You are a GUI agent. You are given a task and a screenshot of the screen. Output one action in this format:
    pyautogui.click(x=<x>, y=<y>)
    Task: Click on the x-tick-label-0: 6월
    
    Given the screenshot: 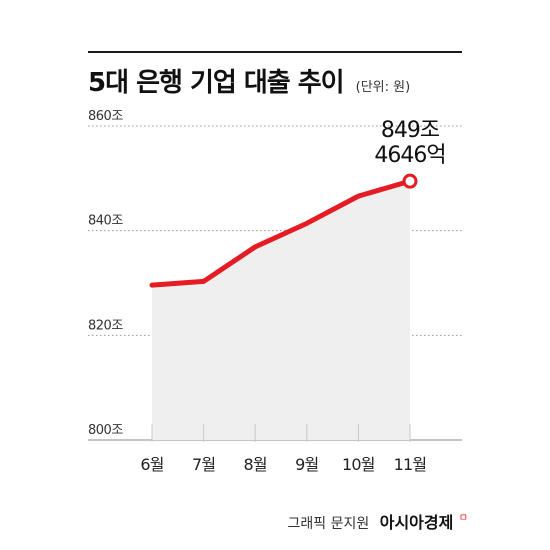 What is the action you would take?
    pyautogui.click(x=151, y=464)
    